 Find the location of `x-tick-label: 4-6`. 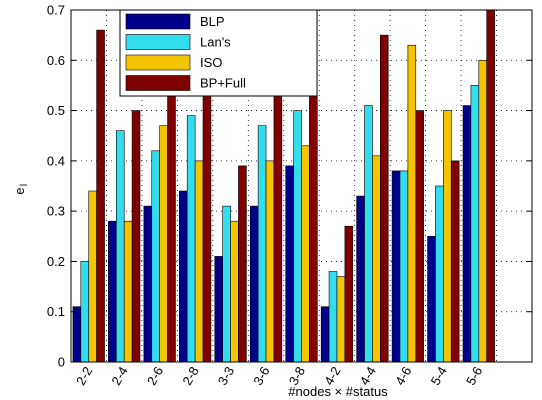

x-tick-label: 4-6 is located at coordinates (403, 376).